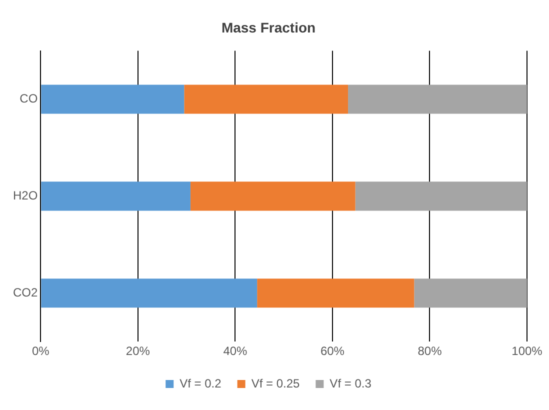  I want to click on x-tick-label: 100%, so click(527, 351).